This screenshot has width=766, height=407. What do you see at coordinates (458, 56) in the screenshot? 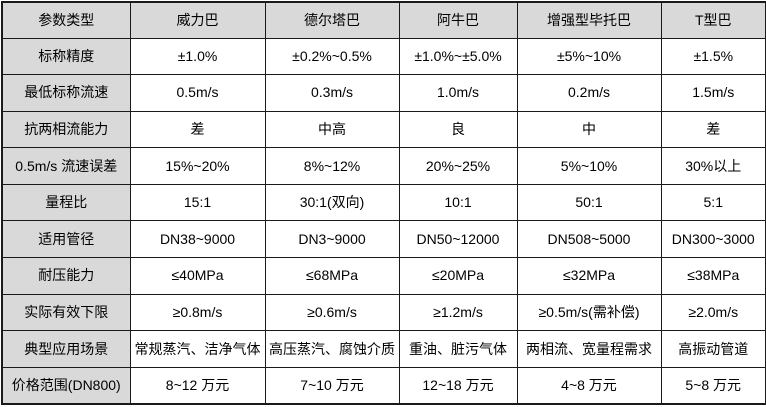
I see `table-cell: ±1.0%~±5.0%` at bounding box center [458, 56].